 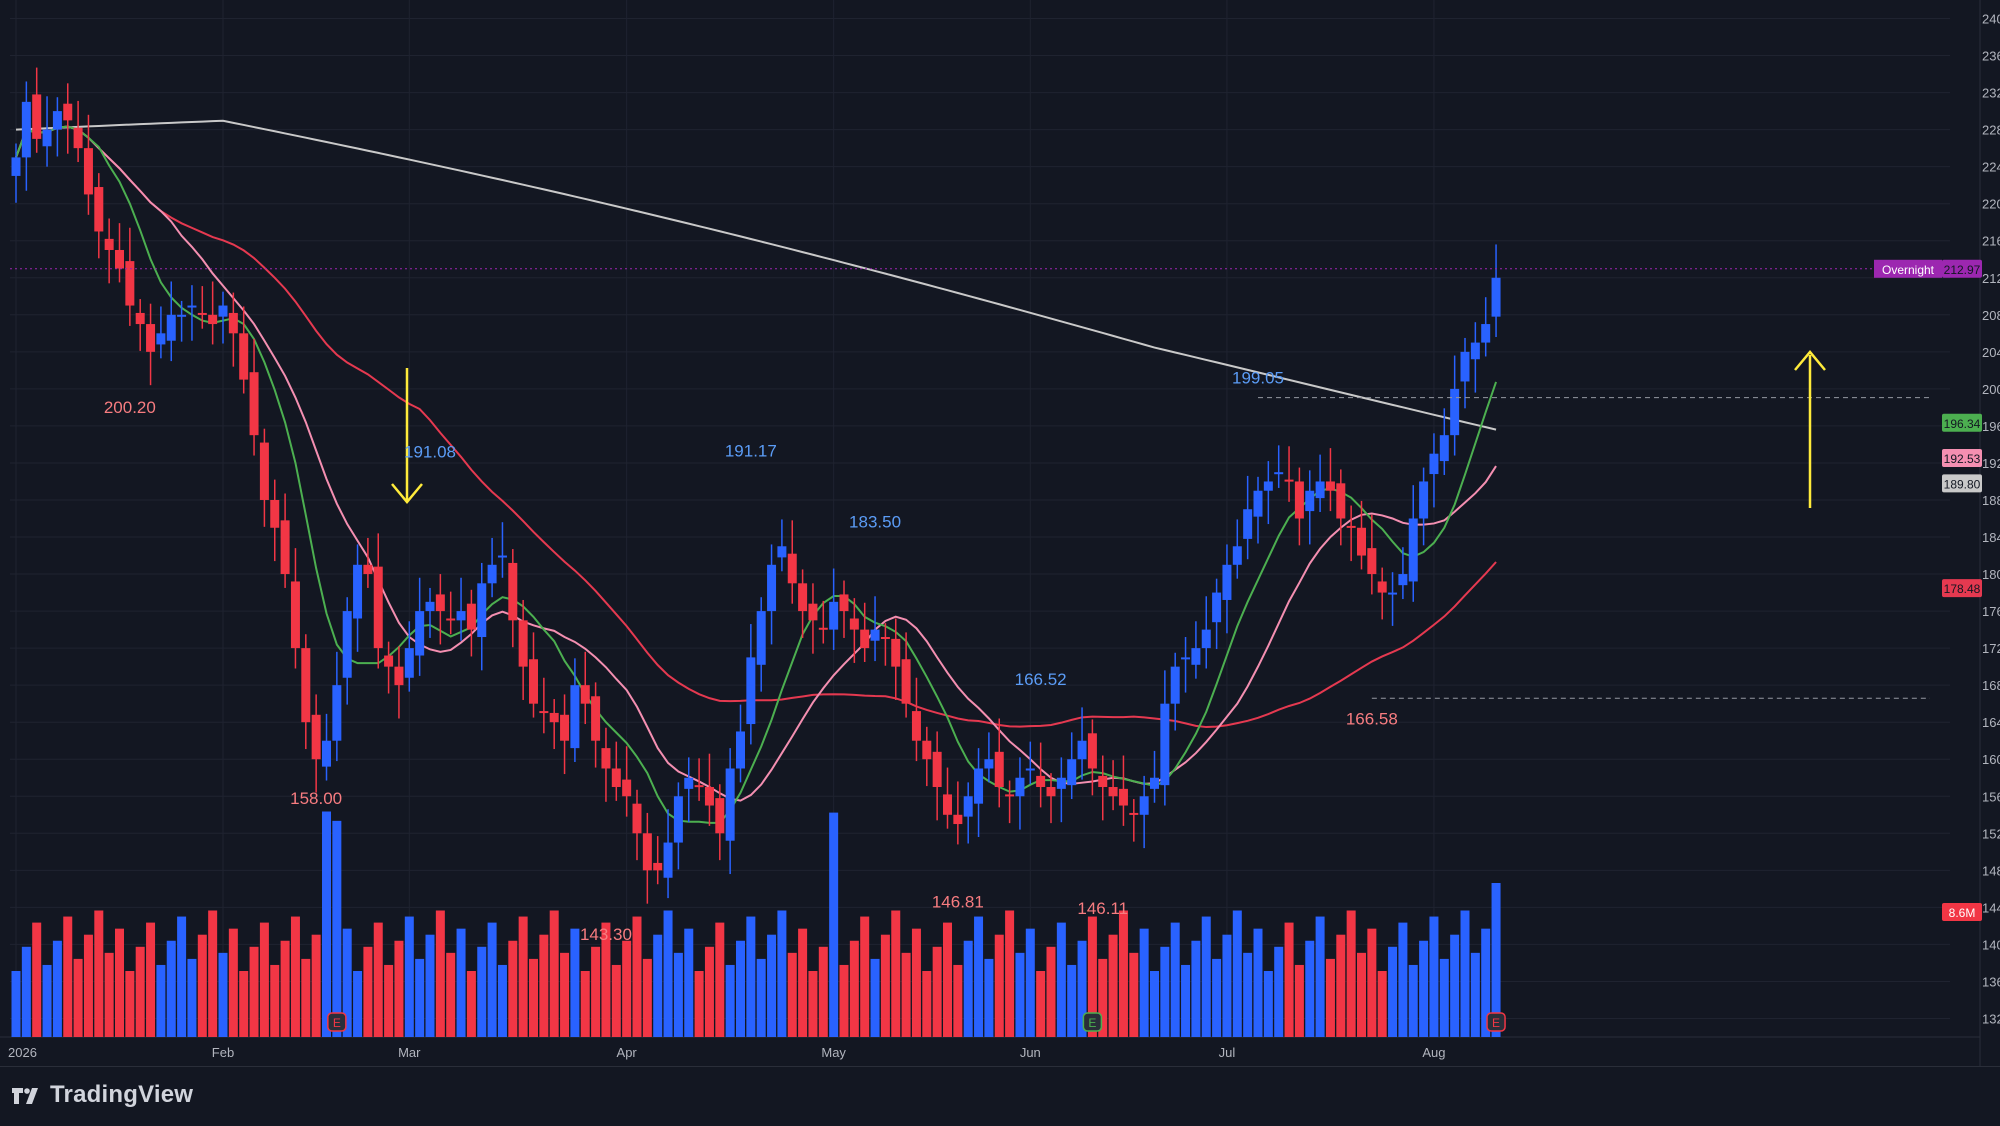 I want to click on time-axis-label: Feb, so click(x=223, y=1052).